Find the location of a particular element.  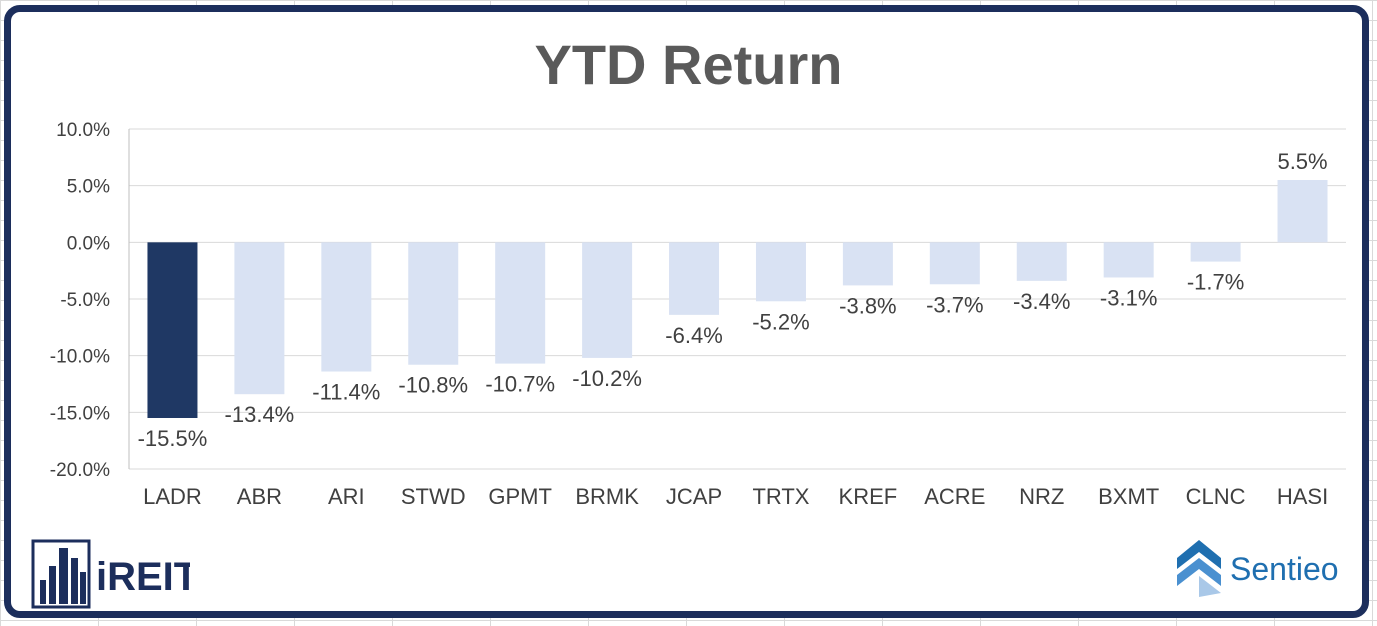

bar-gpmt is located at coordinates (520, 303).